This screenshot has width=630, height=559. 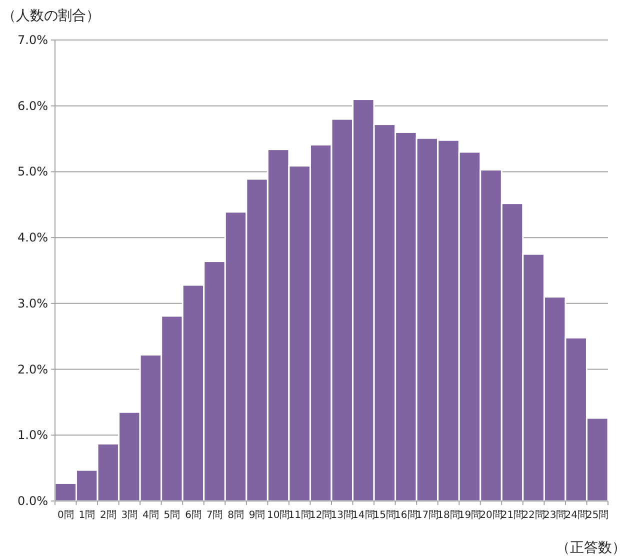 I want to click on y-tick-label: 3.0%, so click(x=33, y=303).